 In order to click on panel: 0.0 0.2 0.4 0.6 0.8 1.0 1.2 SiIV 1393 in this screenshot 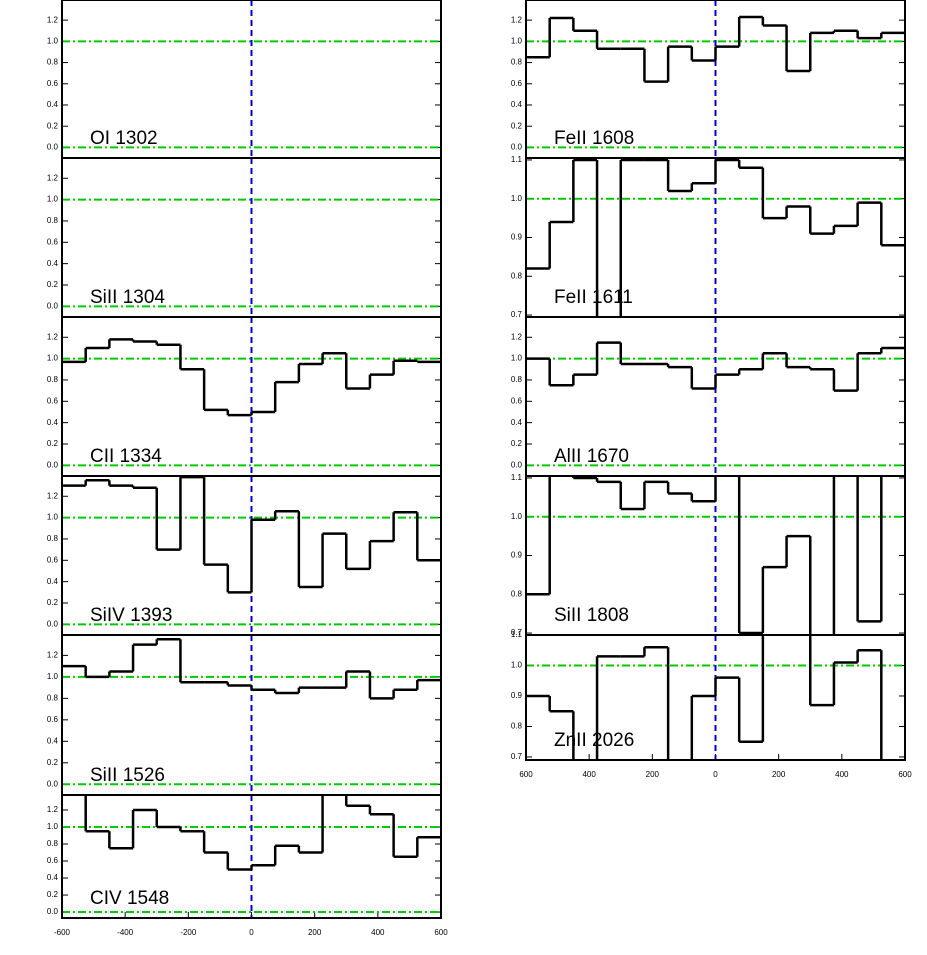, I will do `click(244, 555)`.